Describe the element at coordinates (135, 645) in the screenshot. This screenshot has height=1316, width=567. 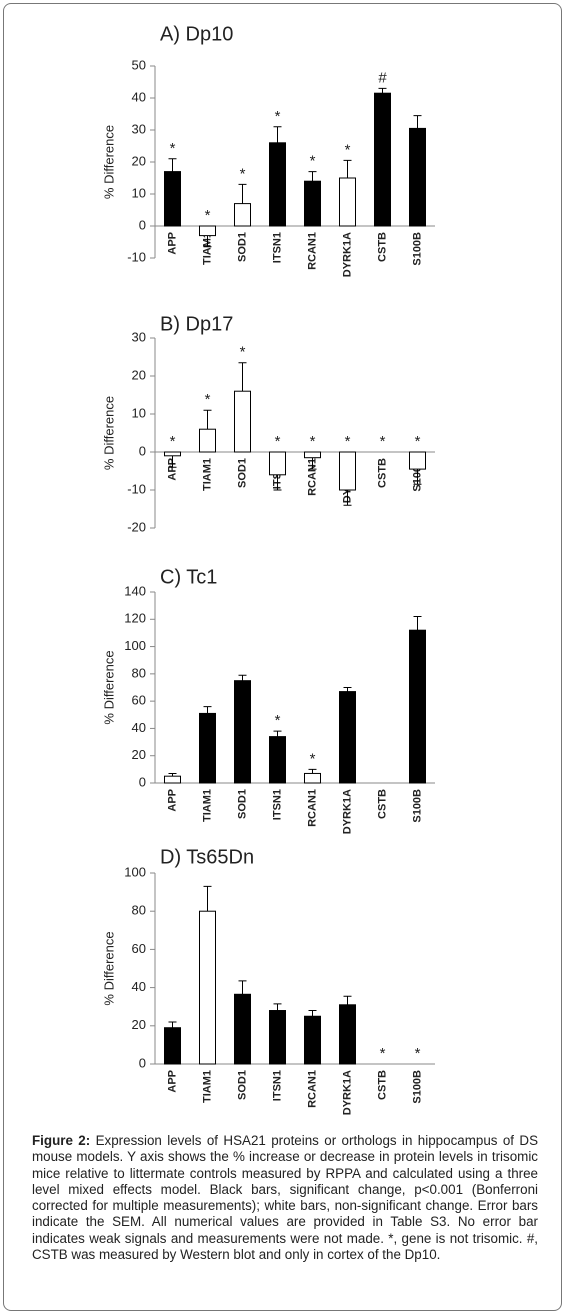
I see `y-tick-label: 100` at that location.